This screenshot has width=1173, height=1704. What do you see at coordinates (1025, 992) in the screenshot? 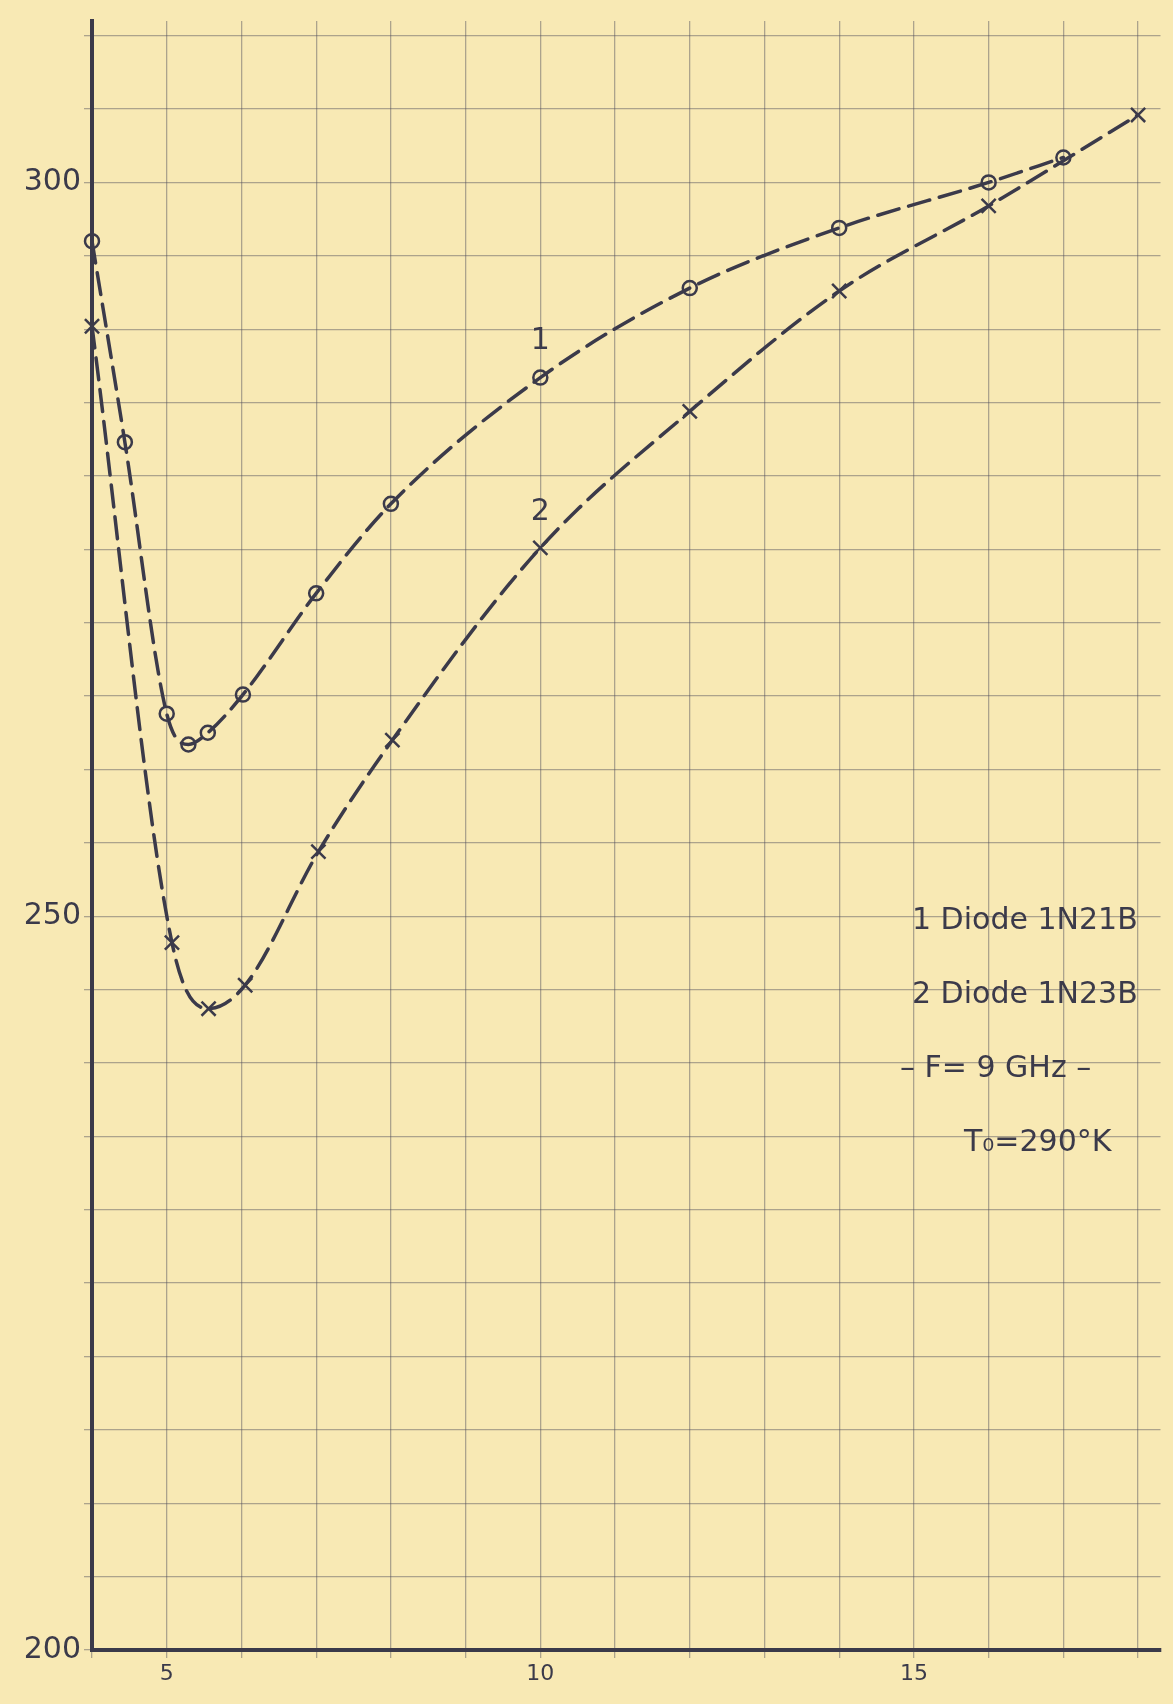
I see `annotation: 2 Diode 1N23B` at bounding box center [1025, 992].